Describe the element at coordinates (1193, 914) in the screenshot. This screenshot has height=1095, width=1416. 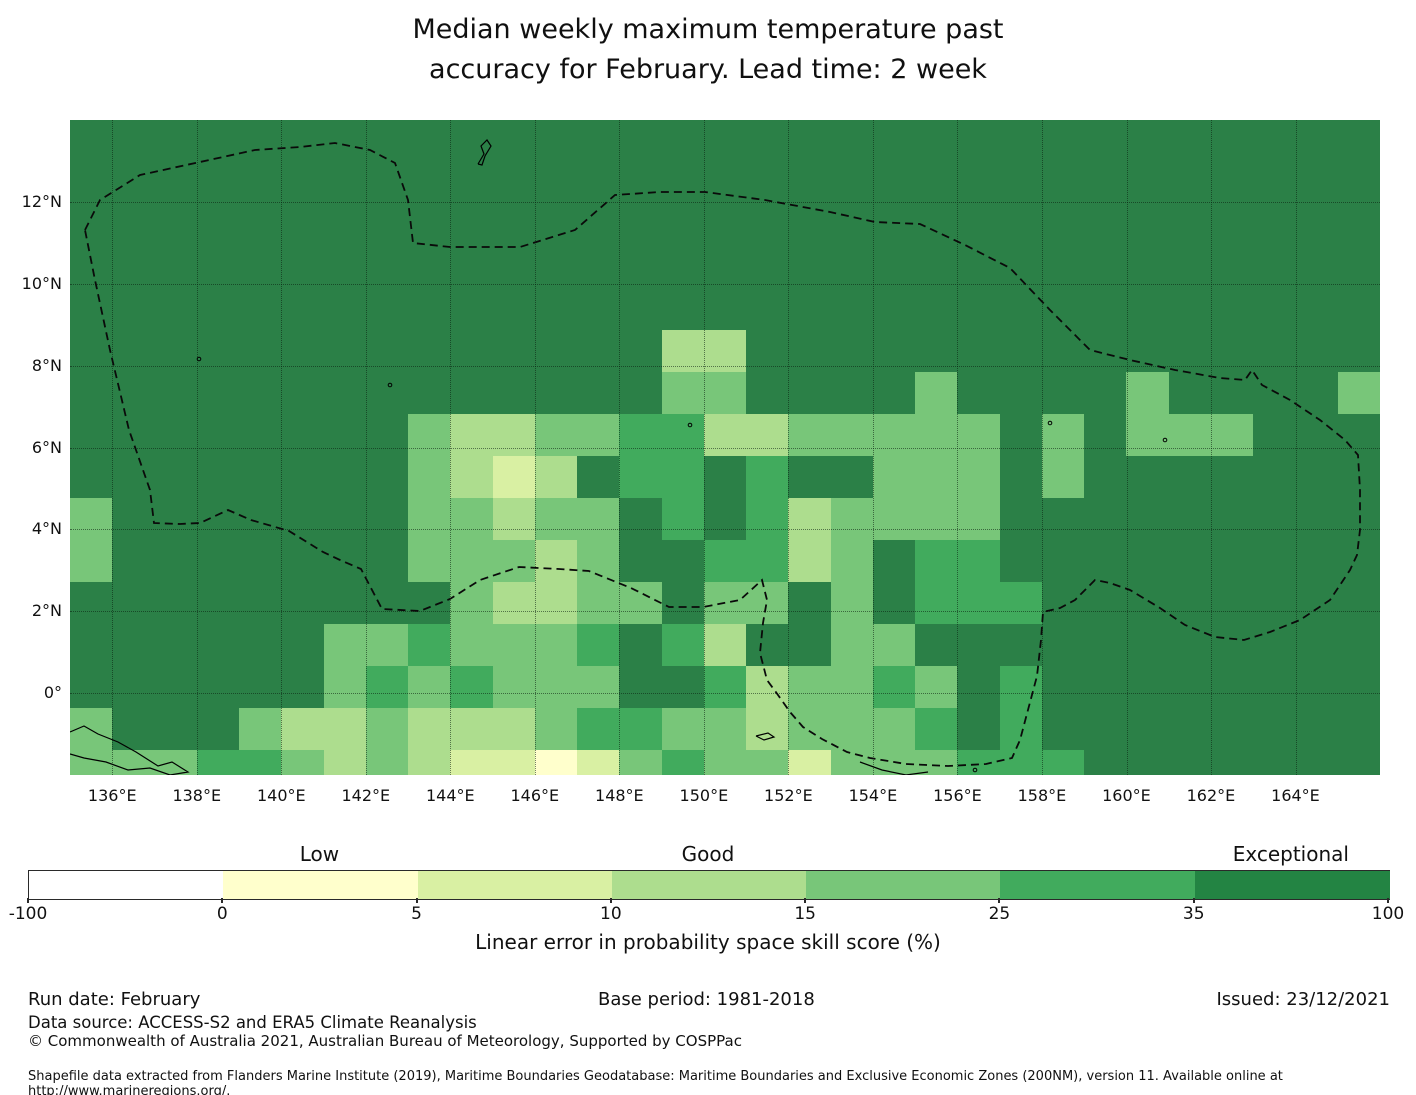
I see `colorbar-tick-label: 35` at that location.